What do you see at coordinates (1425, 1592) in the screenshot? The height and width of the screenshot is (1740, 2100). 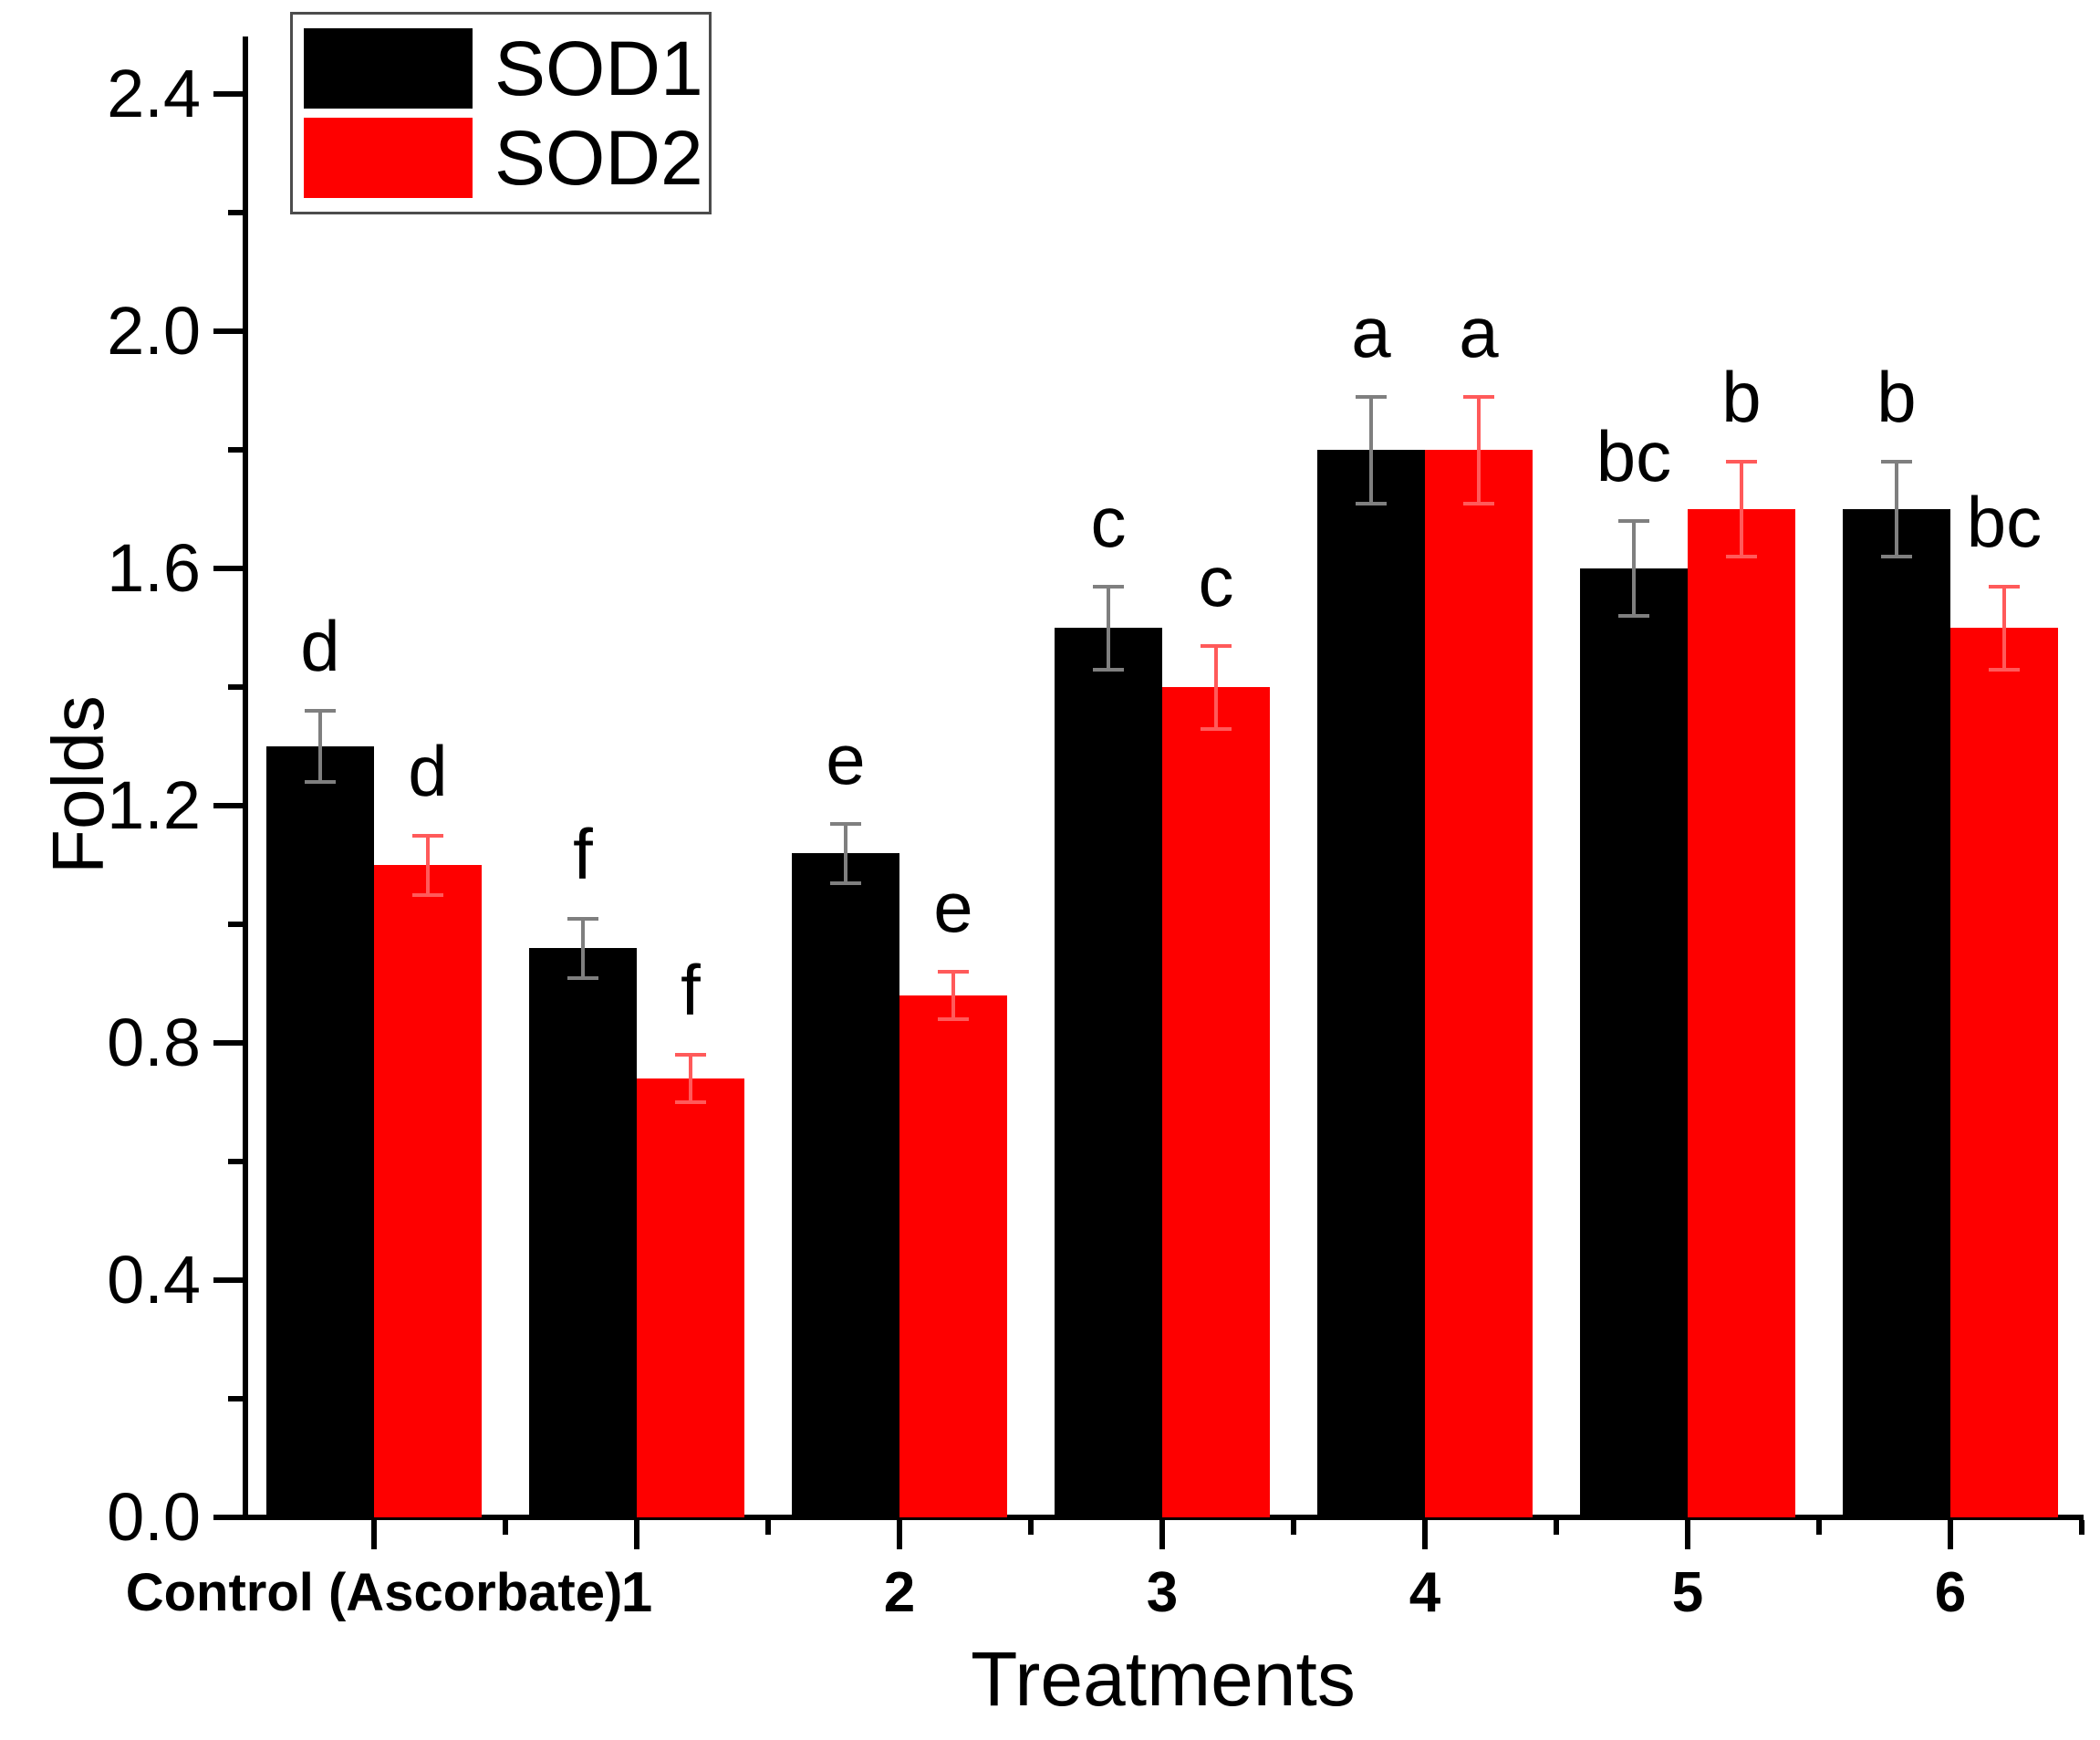 I see `x-tick-label: 4` at bounding box center [1425, 1592].